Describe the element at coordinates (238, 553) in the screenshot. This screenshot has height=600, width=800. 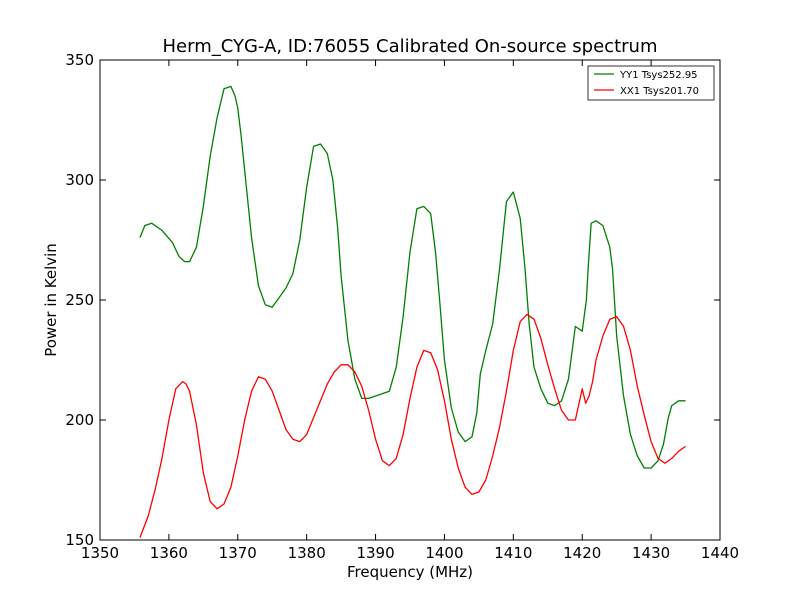
I see `x-tick-label: 1370` at that location.